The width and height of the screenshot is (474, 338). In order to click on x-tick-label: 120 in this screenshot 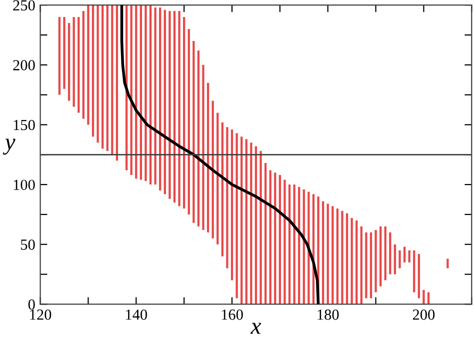, I will do `click(41, 315)`.